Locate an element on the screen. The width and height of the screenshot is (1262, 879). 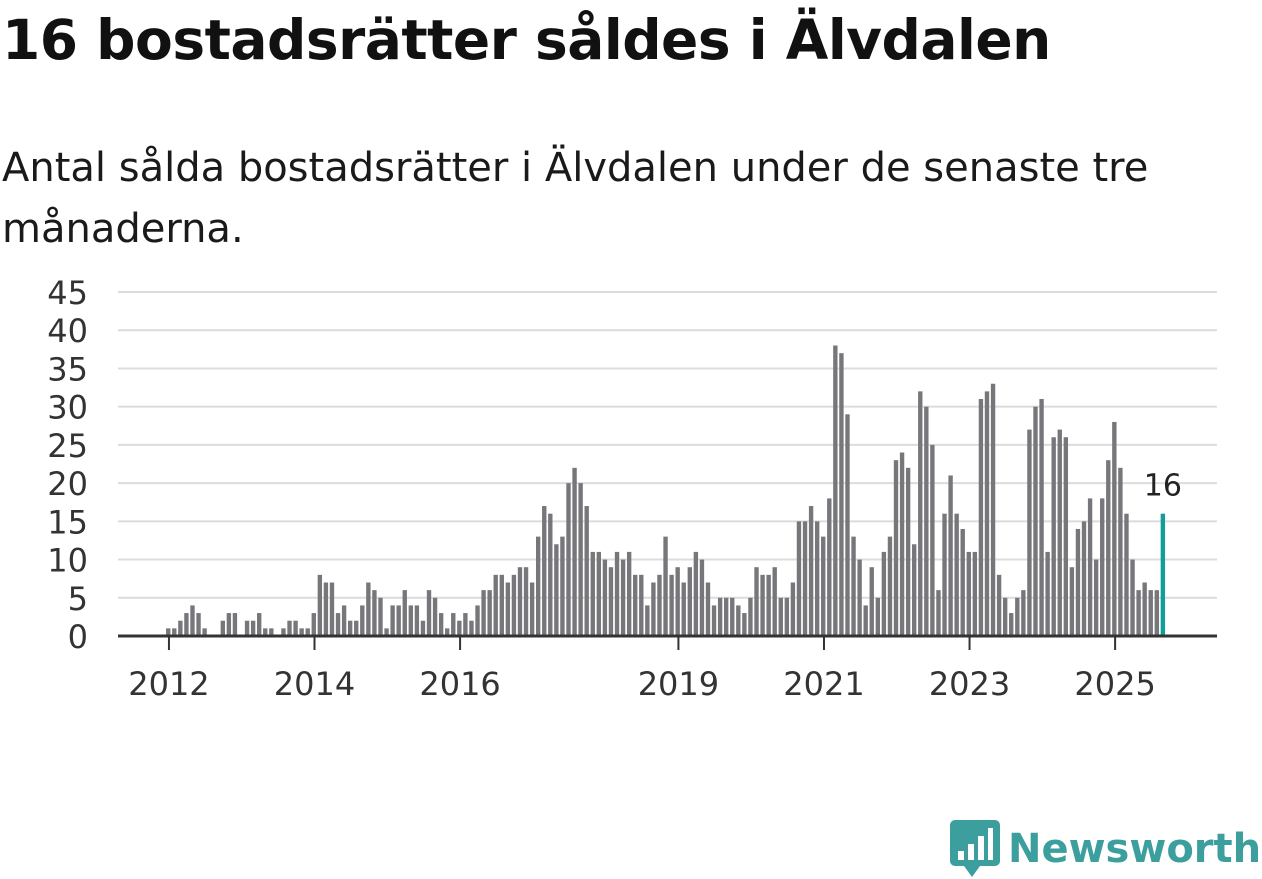
y-tick-label: 5 is located at coordinates (78, 599).